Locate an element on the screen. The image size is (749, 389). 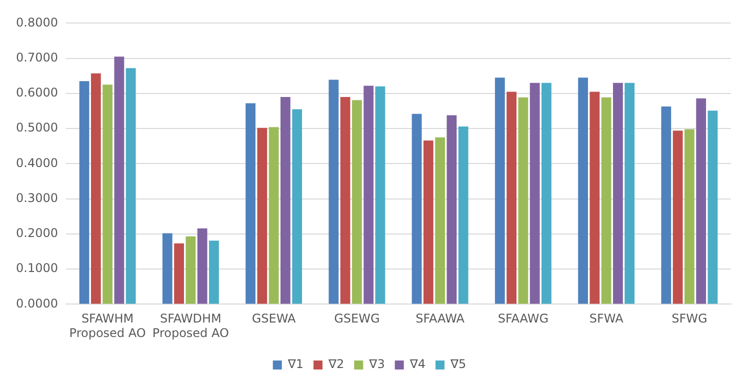
y-tick-label: 0.3000 is located at coordinates (37, 197).